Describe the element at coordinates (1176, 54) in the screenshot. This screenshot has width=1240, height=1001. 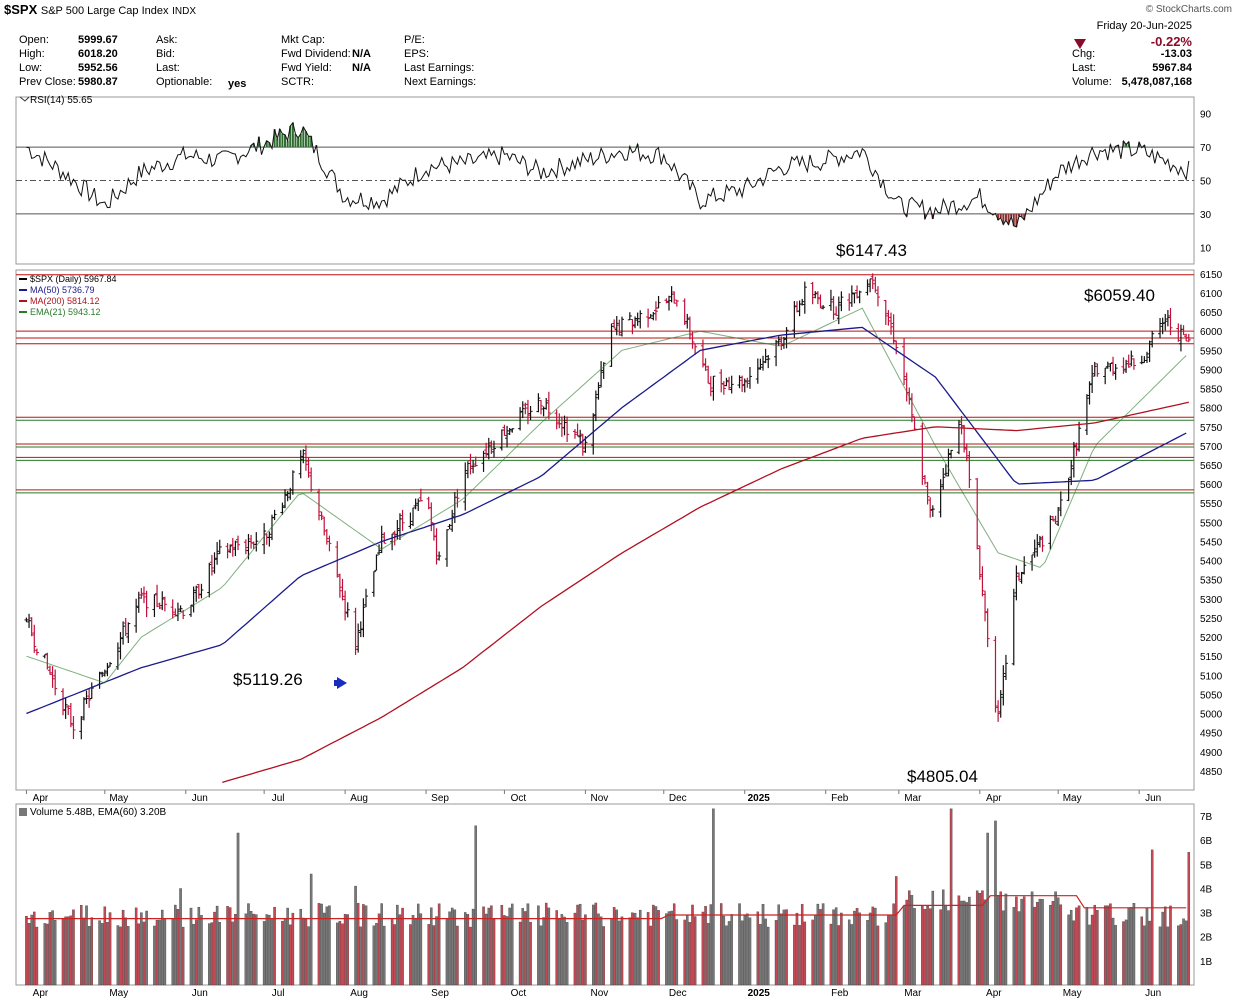
I see `stat-value: -13.03` at that location.